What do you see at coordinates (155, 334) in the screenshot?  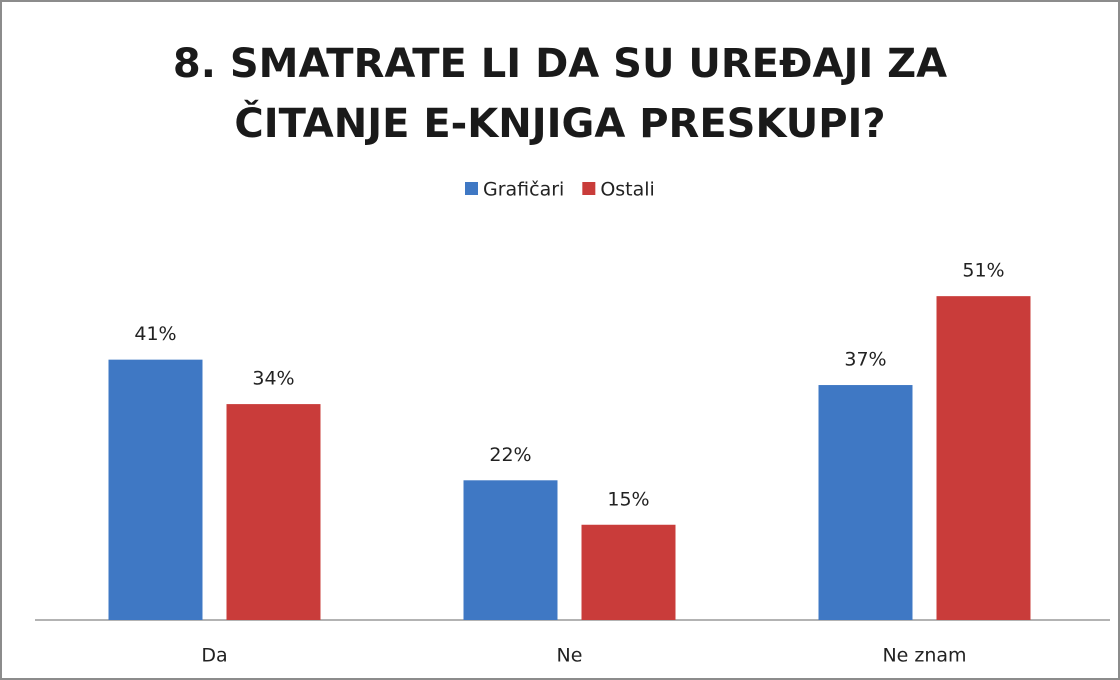 I see `data-label: 41%` at bounding box center [155, 334].